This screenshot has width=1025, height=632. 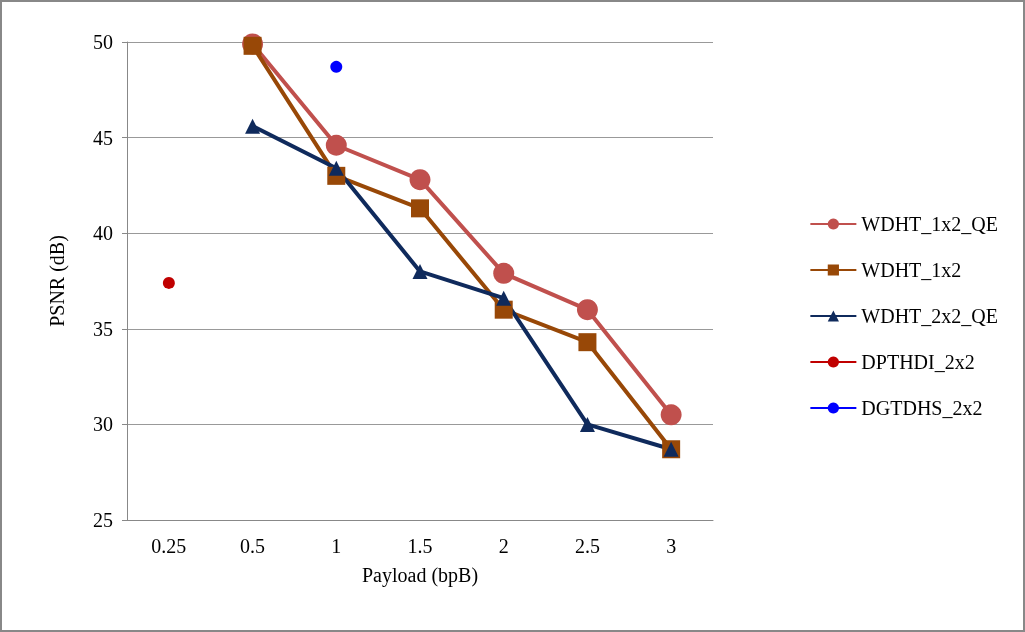 I want to click on legend-label: WDHT_1x2_QE, so click(x=929, y=224).